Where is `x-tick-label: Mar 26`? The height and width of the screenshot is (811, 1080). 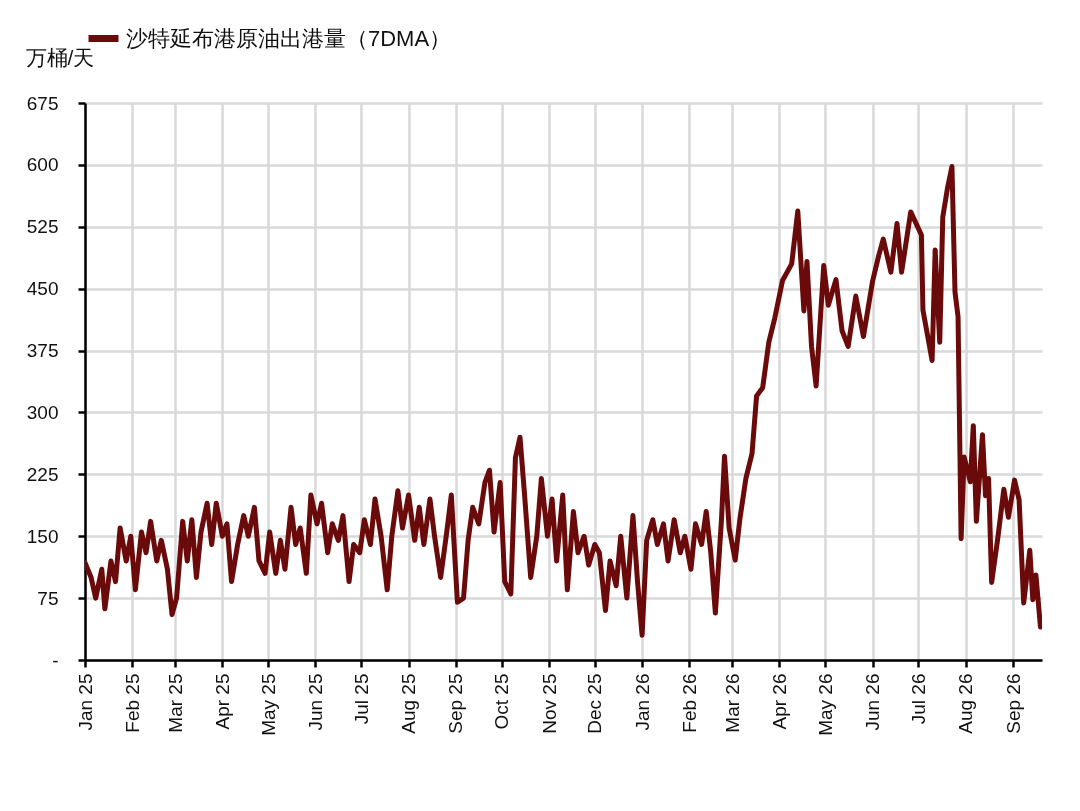
x-tick-label: Mar 26 is located at coordinates (732, 703).